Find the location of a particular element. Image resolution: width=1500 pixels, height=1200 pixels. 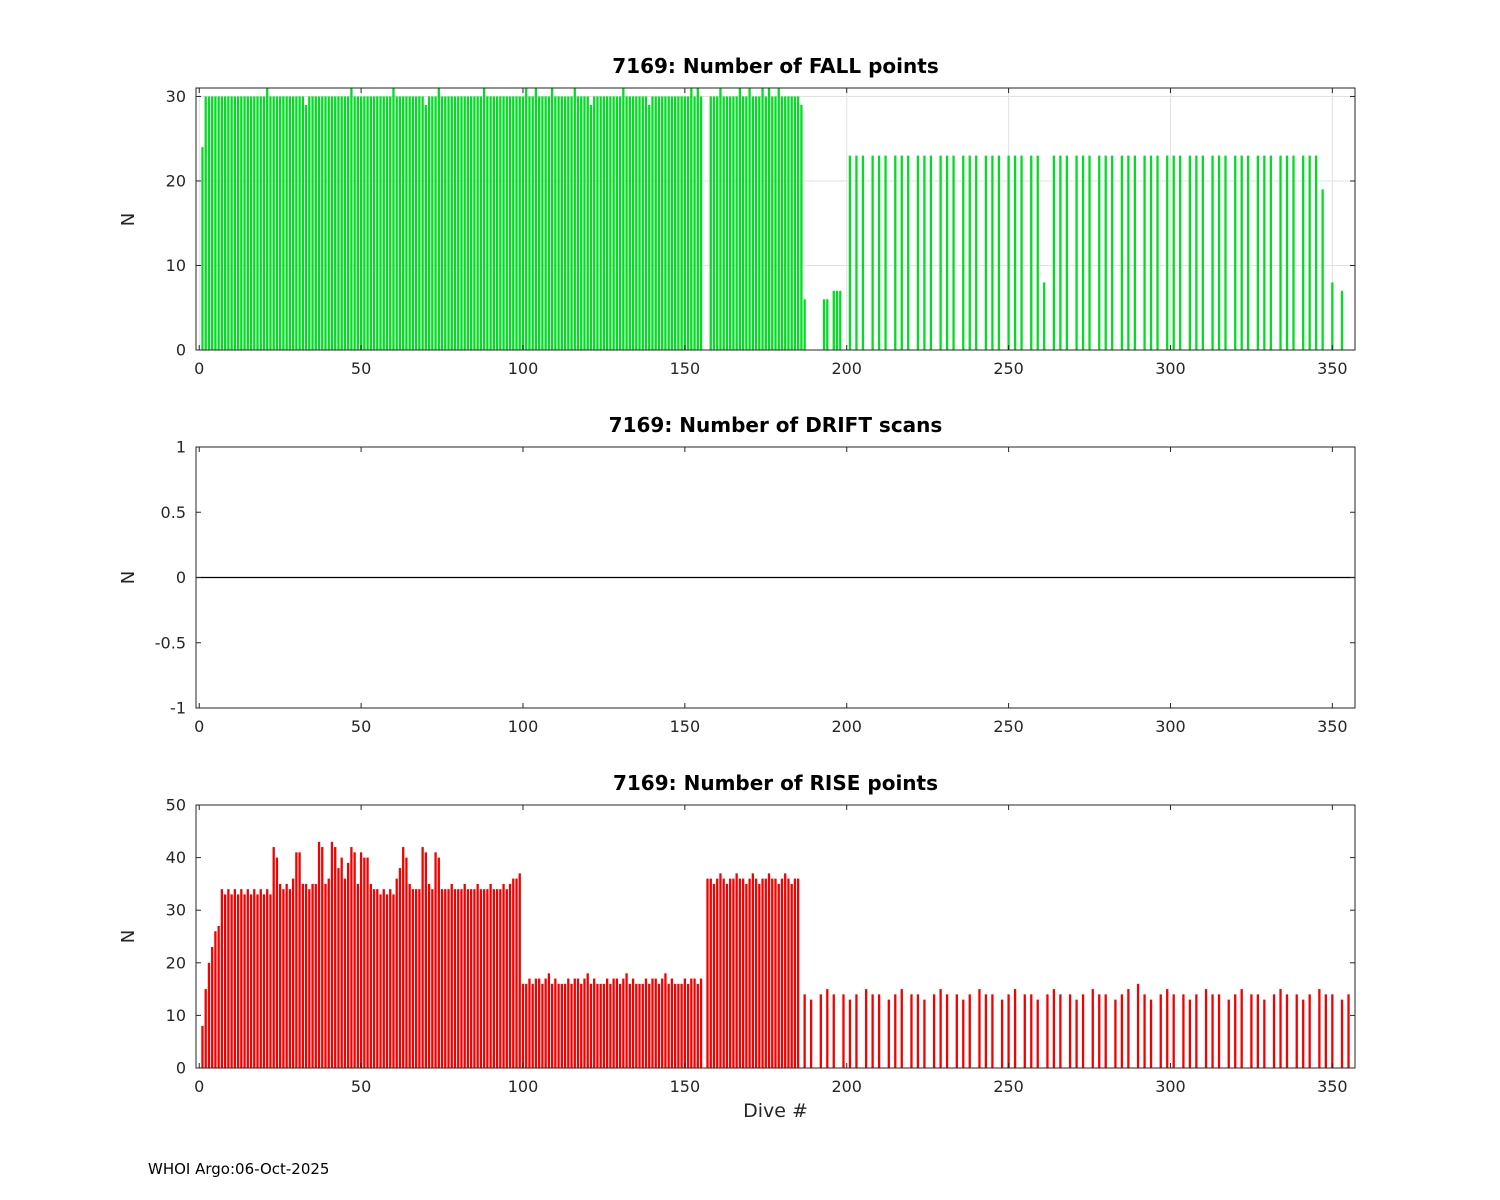

y-tick-label: -1 is located at coordinates (178, 708).